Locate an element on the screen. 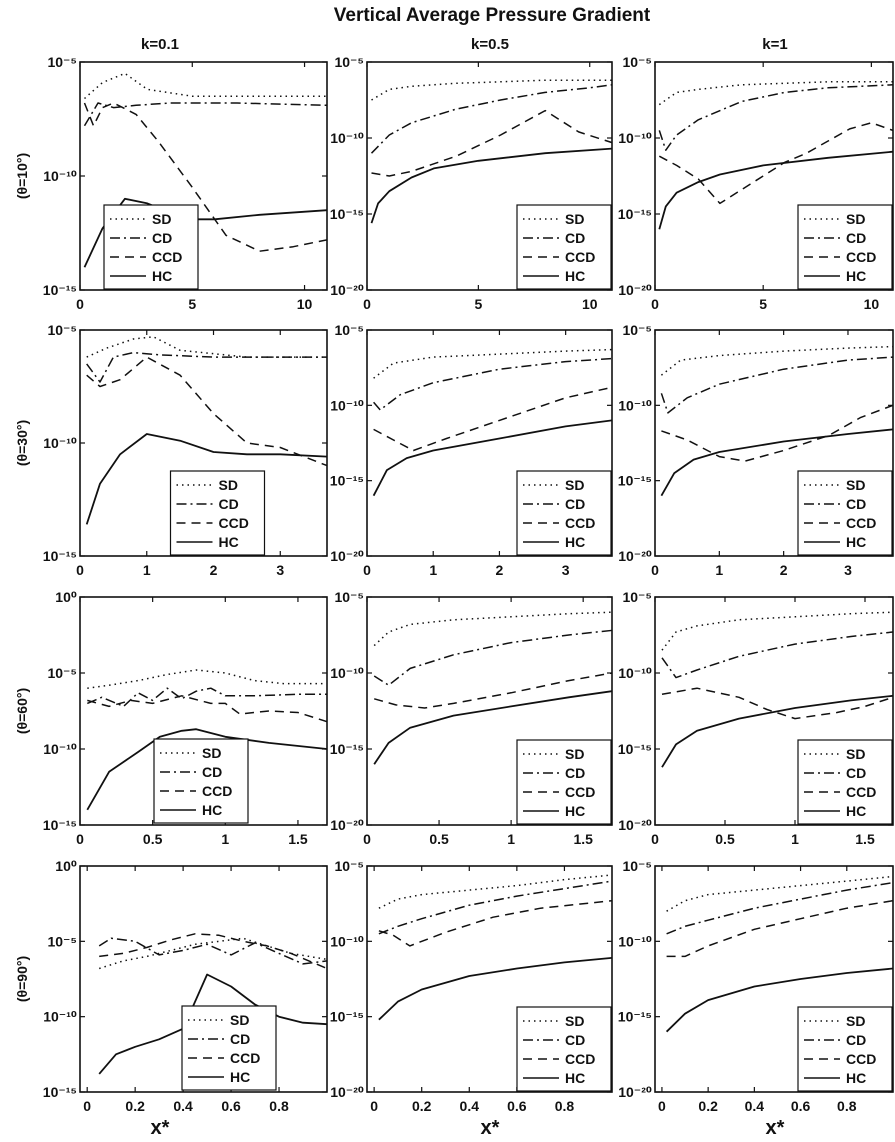  column-title: k=1 is located at coordinates (774, 44).